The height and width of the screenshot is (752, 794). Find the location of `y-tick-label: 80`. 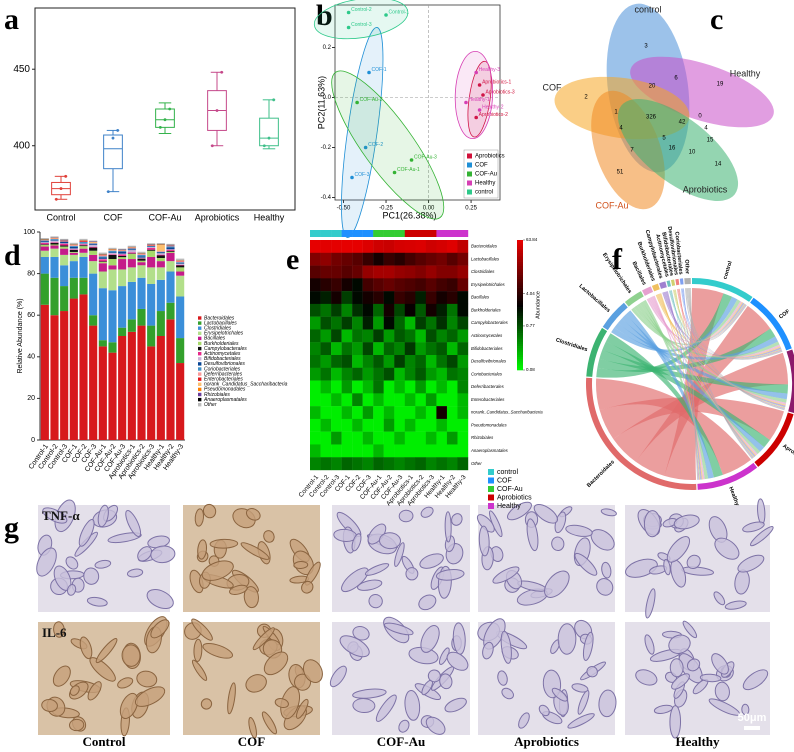

y-tick-label: 80 is located at coordinates (31, 273).